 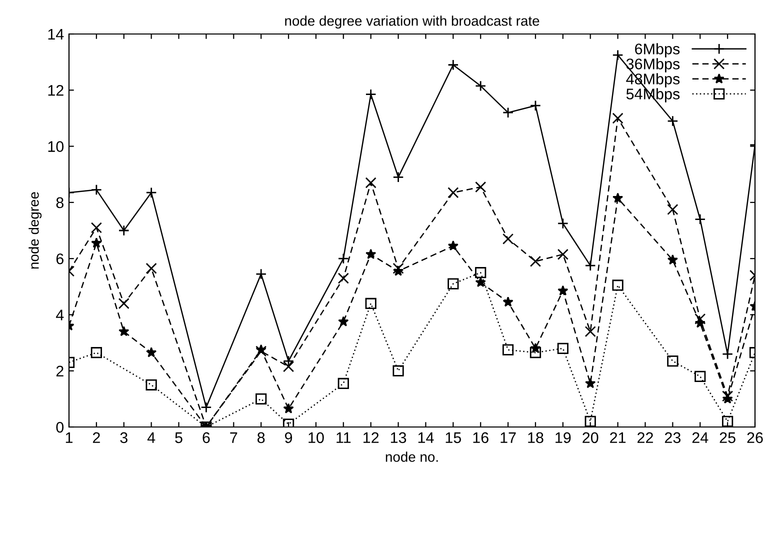 What do you see at coordinates (60, 427) in the screenshot?
I see `y-tick-label: 0` at bounding box center [60, 427].